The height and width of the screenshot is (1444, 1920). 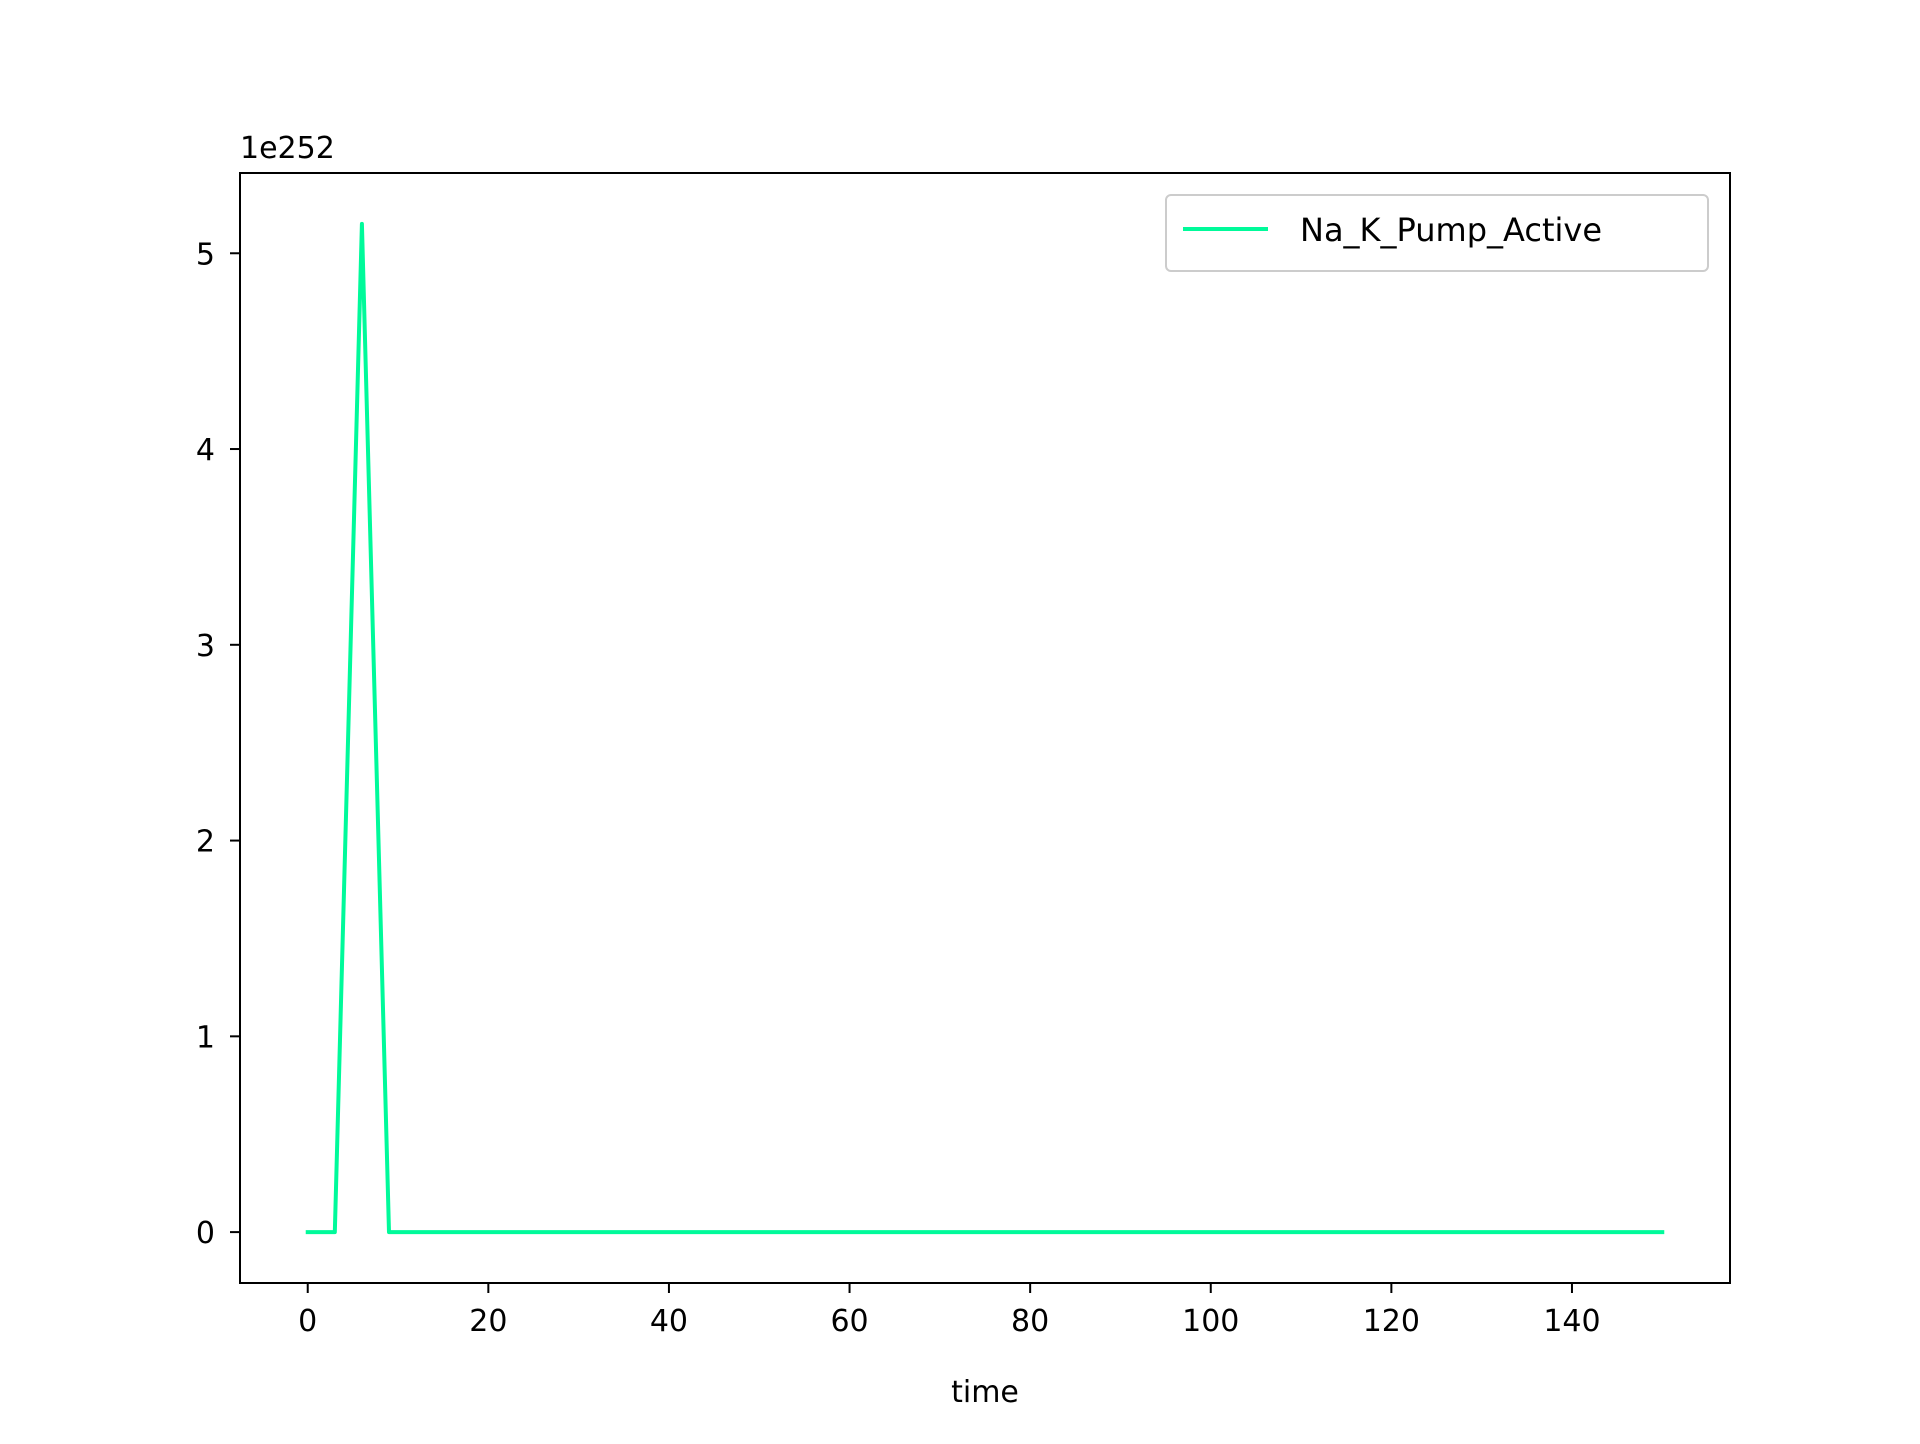 I want to click on y-tick-label: 0, so click(x=205, y=1233).